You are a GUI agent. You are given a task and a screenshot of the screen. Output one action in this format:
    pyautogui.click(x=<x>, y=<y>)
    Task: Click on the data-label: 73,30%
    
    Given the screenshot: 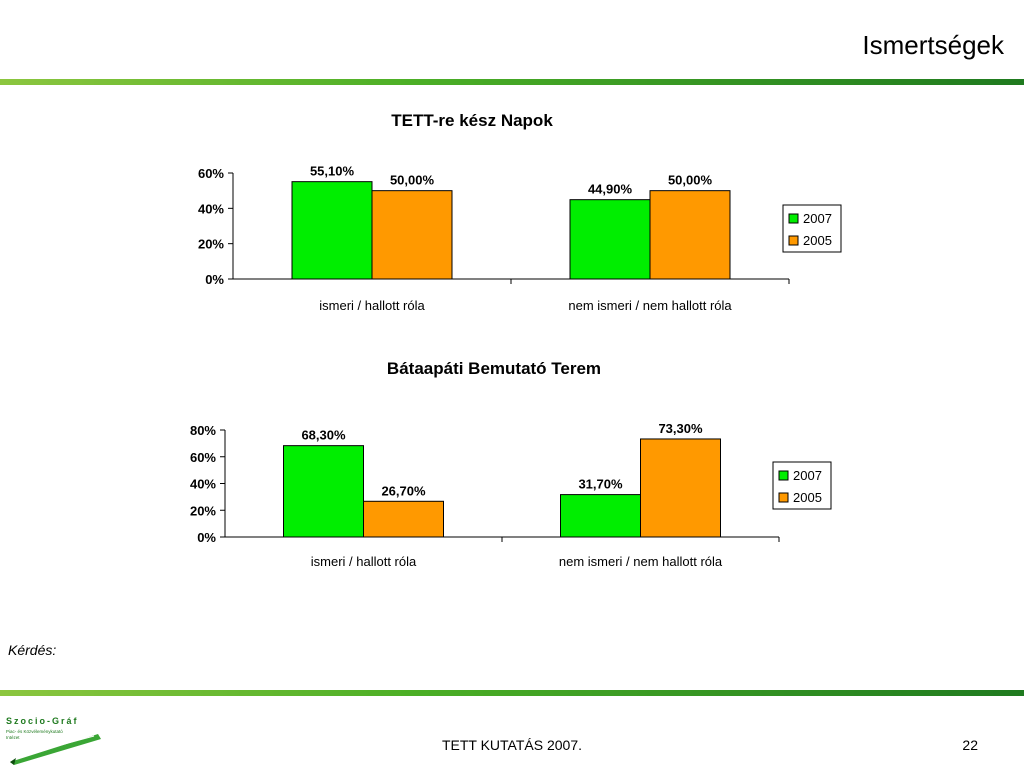 What is the action you would take?
    pyautogui.click(x=680, y=428)
    